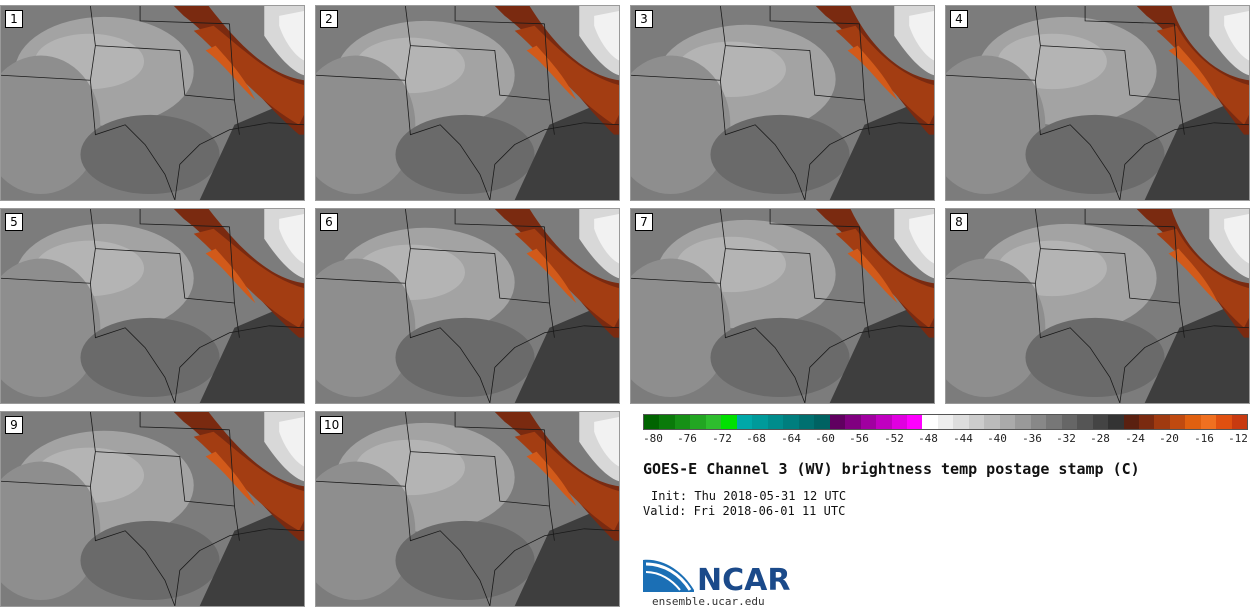 The height and width of the screenshot is (610, 1260). What do you see at coordinates (1135, 438) in the screenshot?
I see `colorbar-tick-label: -24` at bounding box center [1135, 438].